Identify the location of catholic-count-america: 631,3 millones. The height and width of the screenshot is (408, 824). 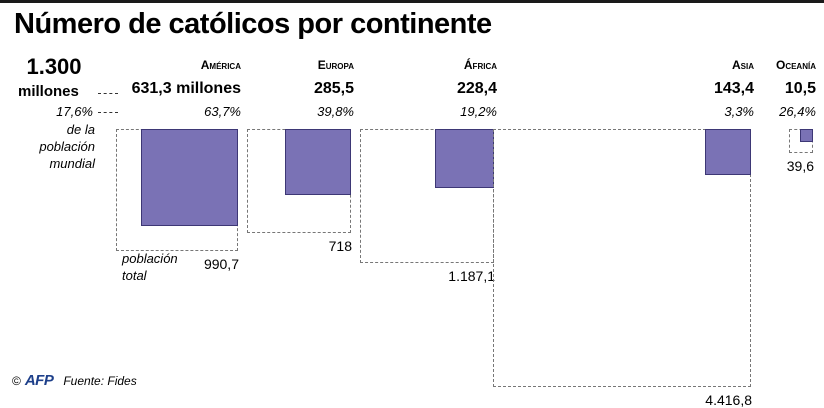
(186, 88).